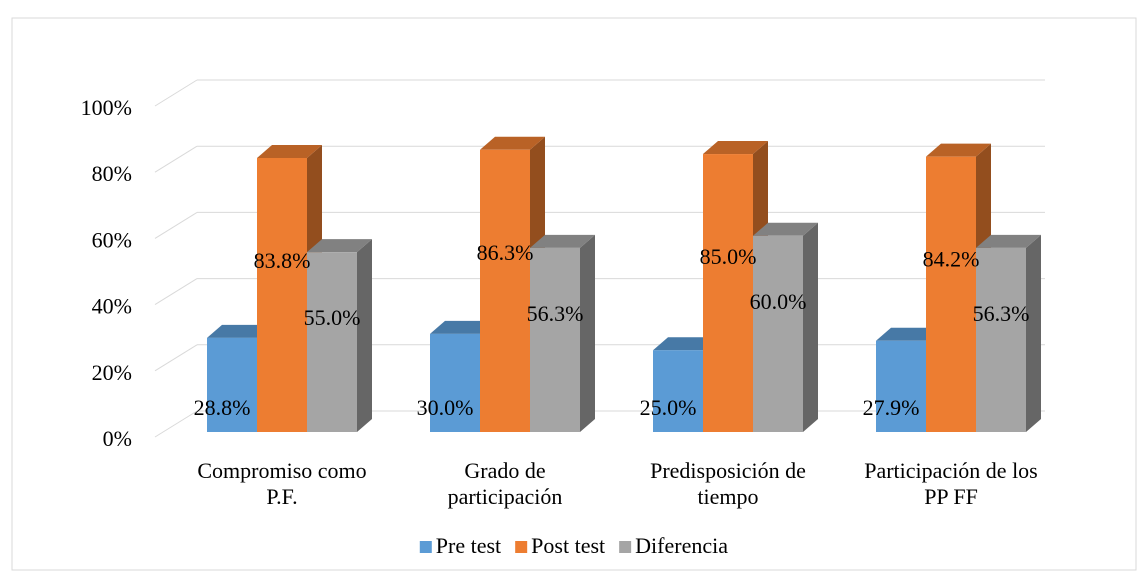  What do you see at coordinates (282, 260) in the screenshot?
I see `data-label: 83.8%` at bounding box center [282, 260].